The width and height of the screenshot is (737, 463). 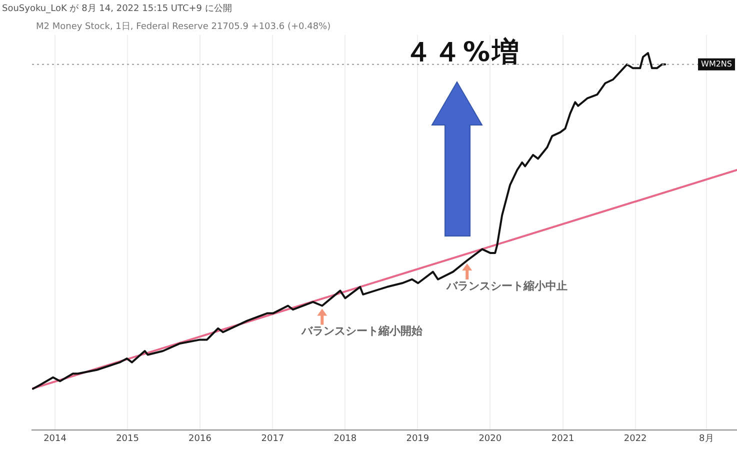 What do you see at coordinates (490, 439) in the screenshot?
I see `x-tick-label: 2020` at bounding box center [490, 439].